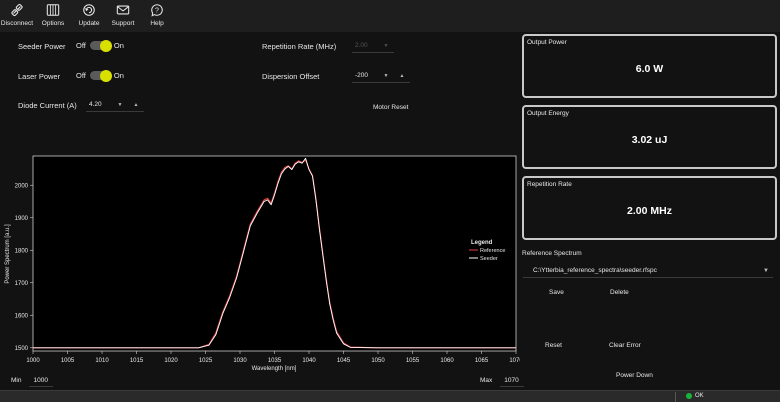  Describe the element at coordinates (41, 380) in the screenshot. I see `min-input: 1000` at that location.